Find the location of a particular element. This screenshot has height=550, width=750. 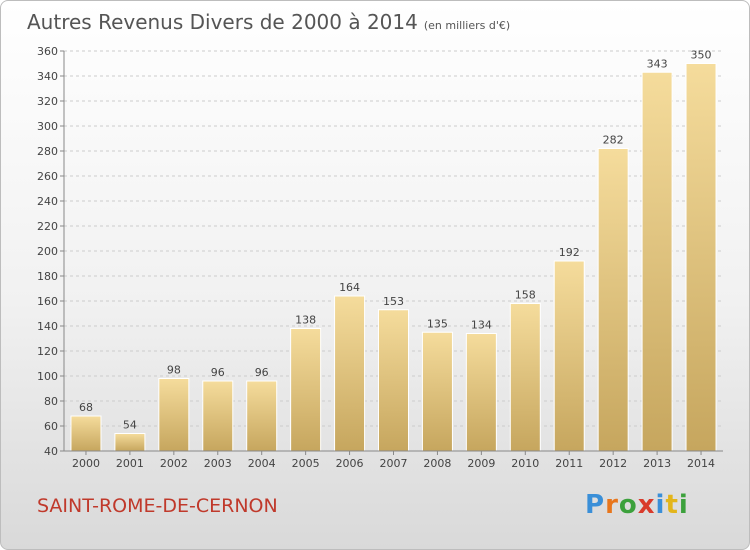

y-tick-label: 220 is located at coordinates (47, 226).